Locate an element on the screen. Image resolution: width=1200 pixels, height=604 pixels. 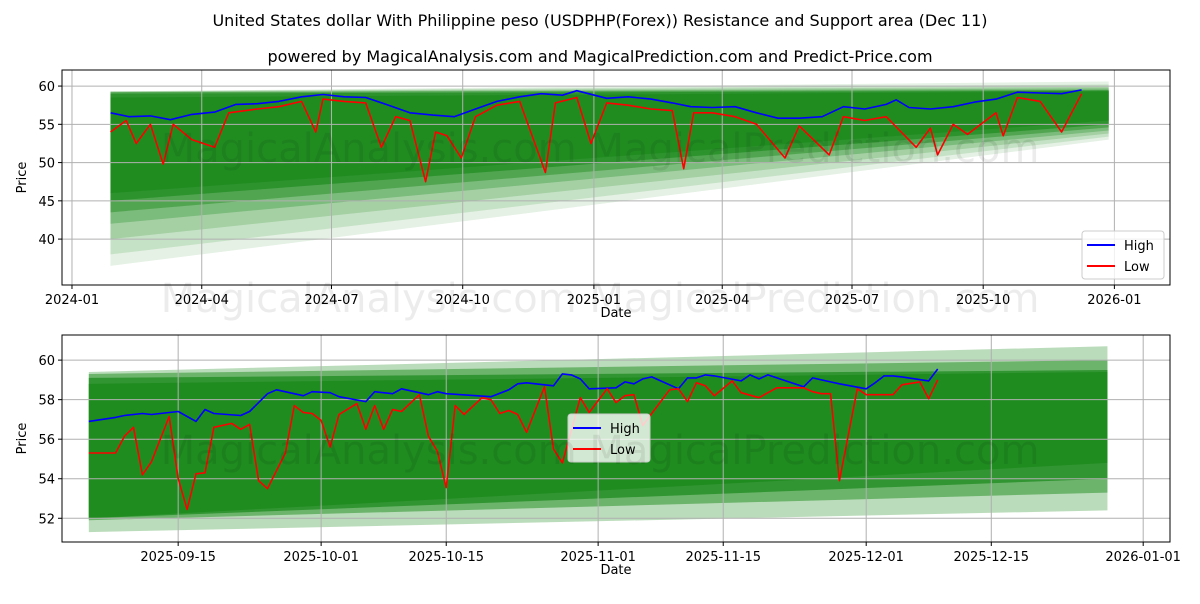
y-tick-label: 54 is located at coordinates (46, 480).